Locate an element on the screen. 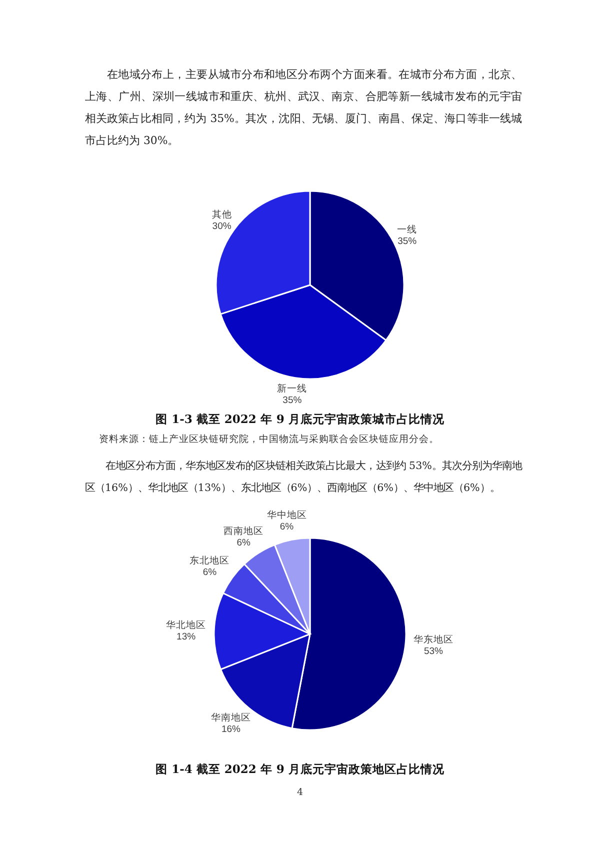  slice-label: 西南地区 is located at coordinates (244, 530).